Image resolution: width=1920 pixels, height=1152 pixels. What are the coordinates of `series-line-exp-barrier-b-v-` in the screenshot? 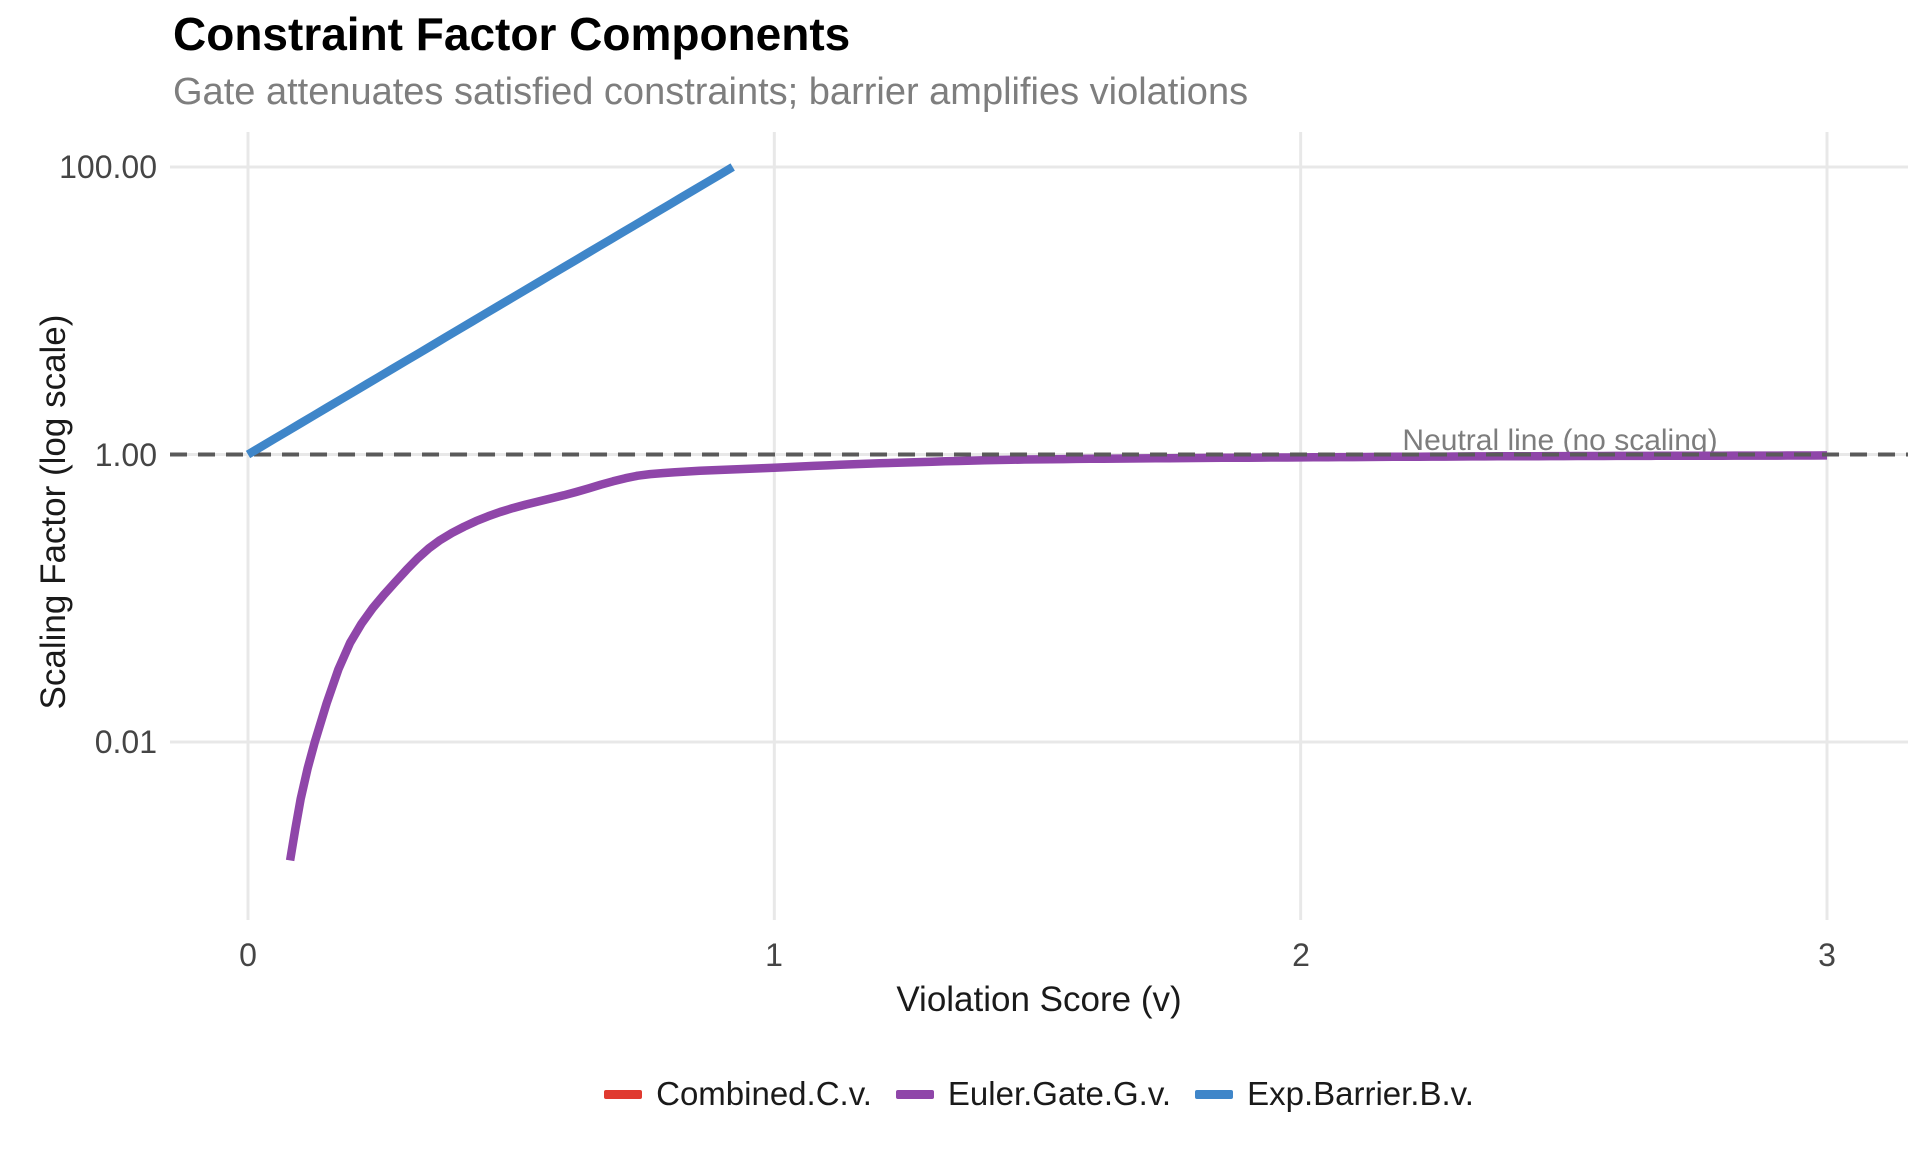 It's located at (490, 311).